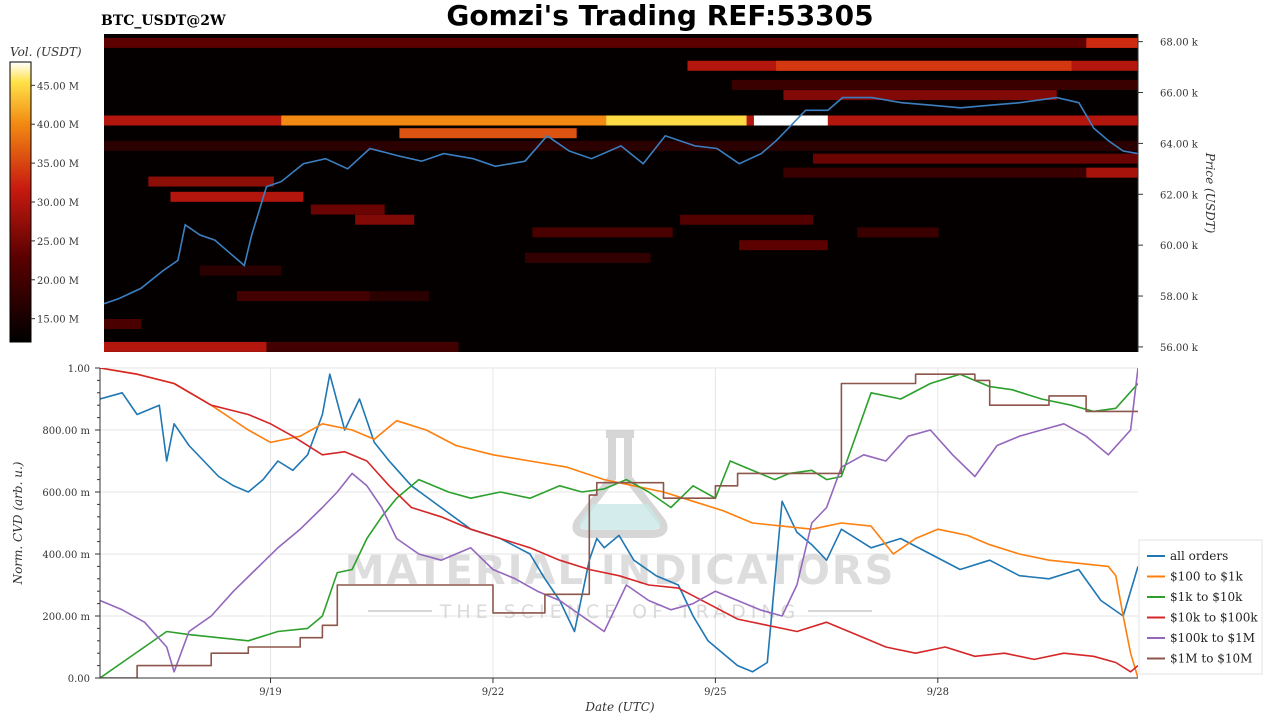 This screenshot has height=720, width=1280. I want to click on chart-title: Gomzi's Trading REF:53305, so click(659, 16).